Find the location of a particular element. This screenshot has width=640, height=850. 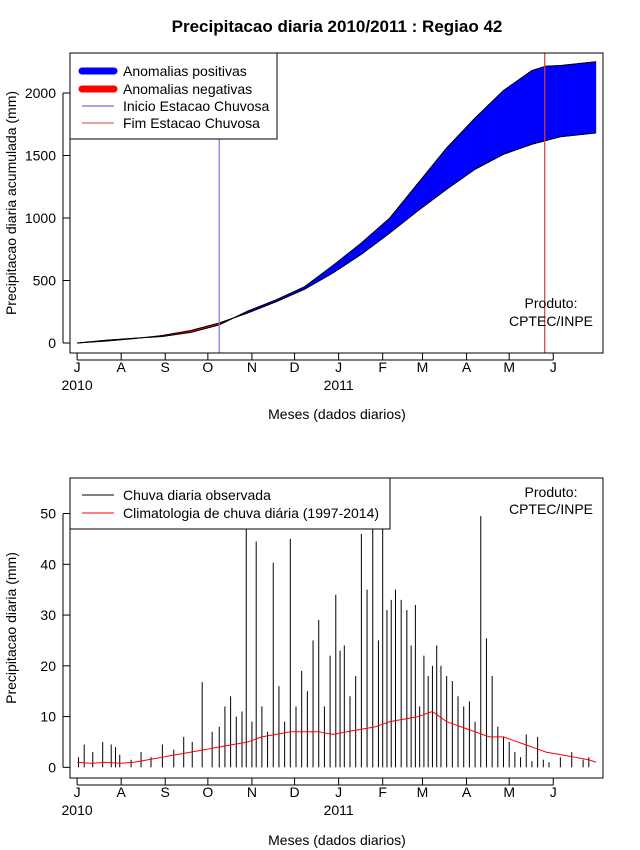

legend-label-climatology: Climatologia de chuva diária (1997-2014) is located at coordinates (251, 513).